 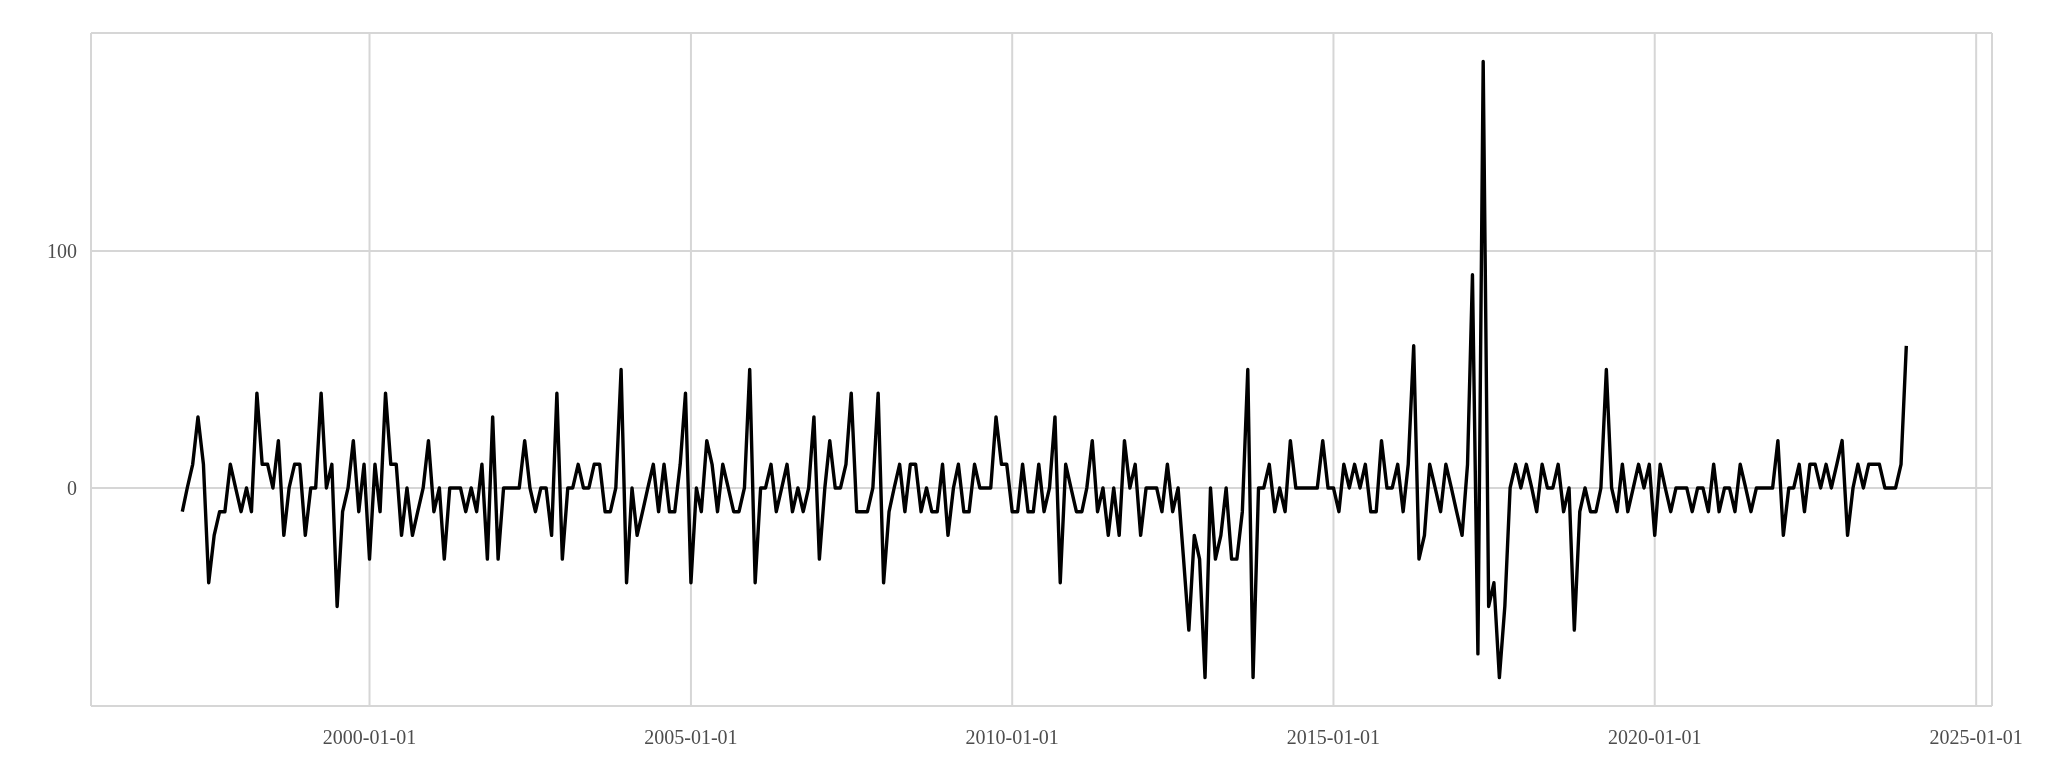 What do you see at coordinates (62, 251) in the screenshot?
I see `y-tick-label: 100` at bounding box center [62, 251].